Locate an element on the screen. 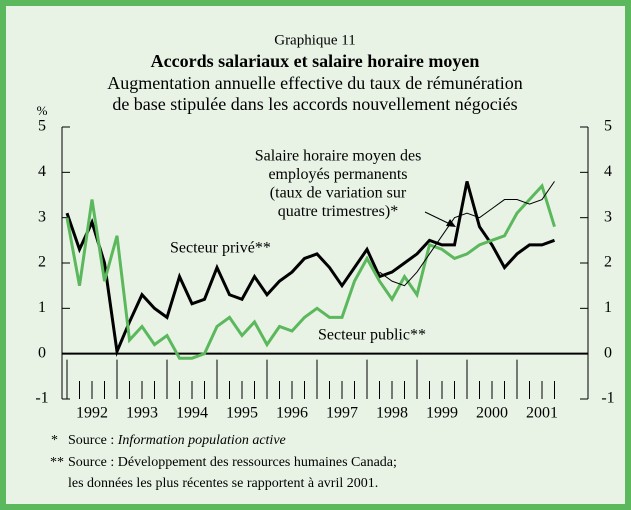 This screenshot has width=631, height=510. footnote-marker: ** is located at coordinates (57, 462).